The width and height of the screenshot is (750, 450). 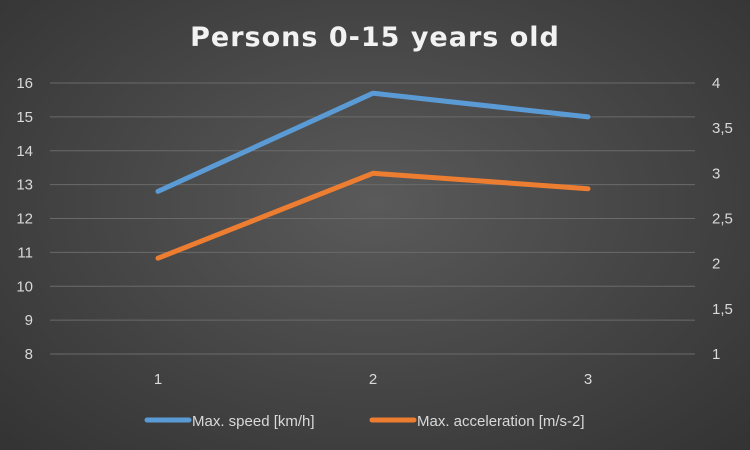 What do you see at coordinates (716, 83) in the screenshot?
I see `right-tick-label: 4` at bounding box center [716, 83].